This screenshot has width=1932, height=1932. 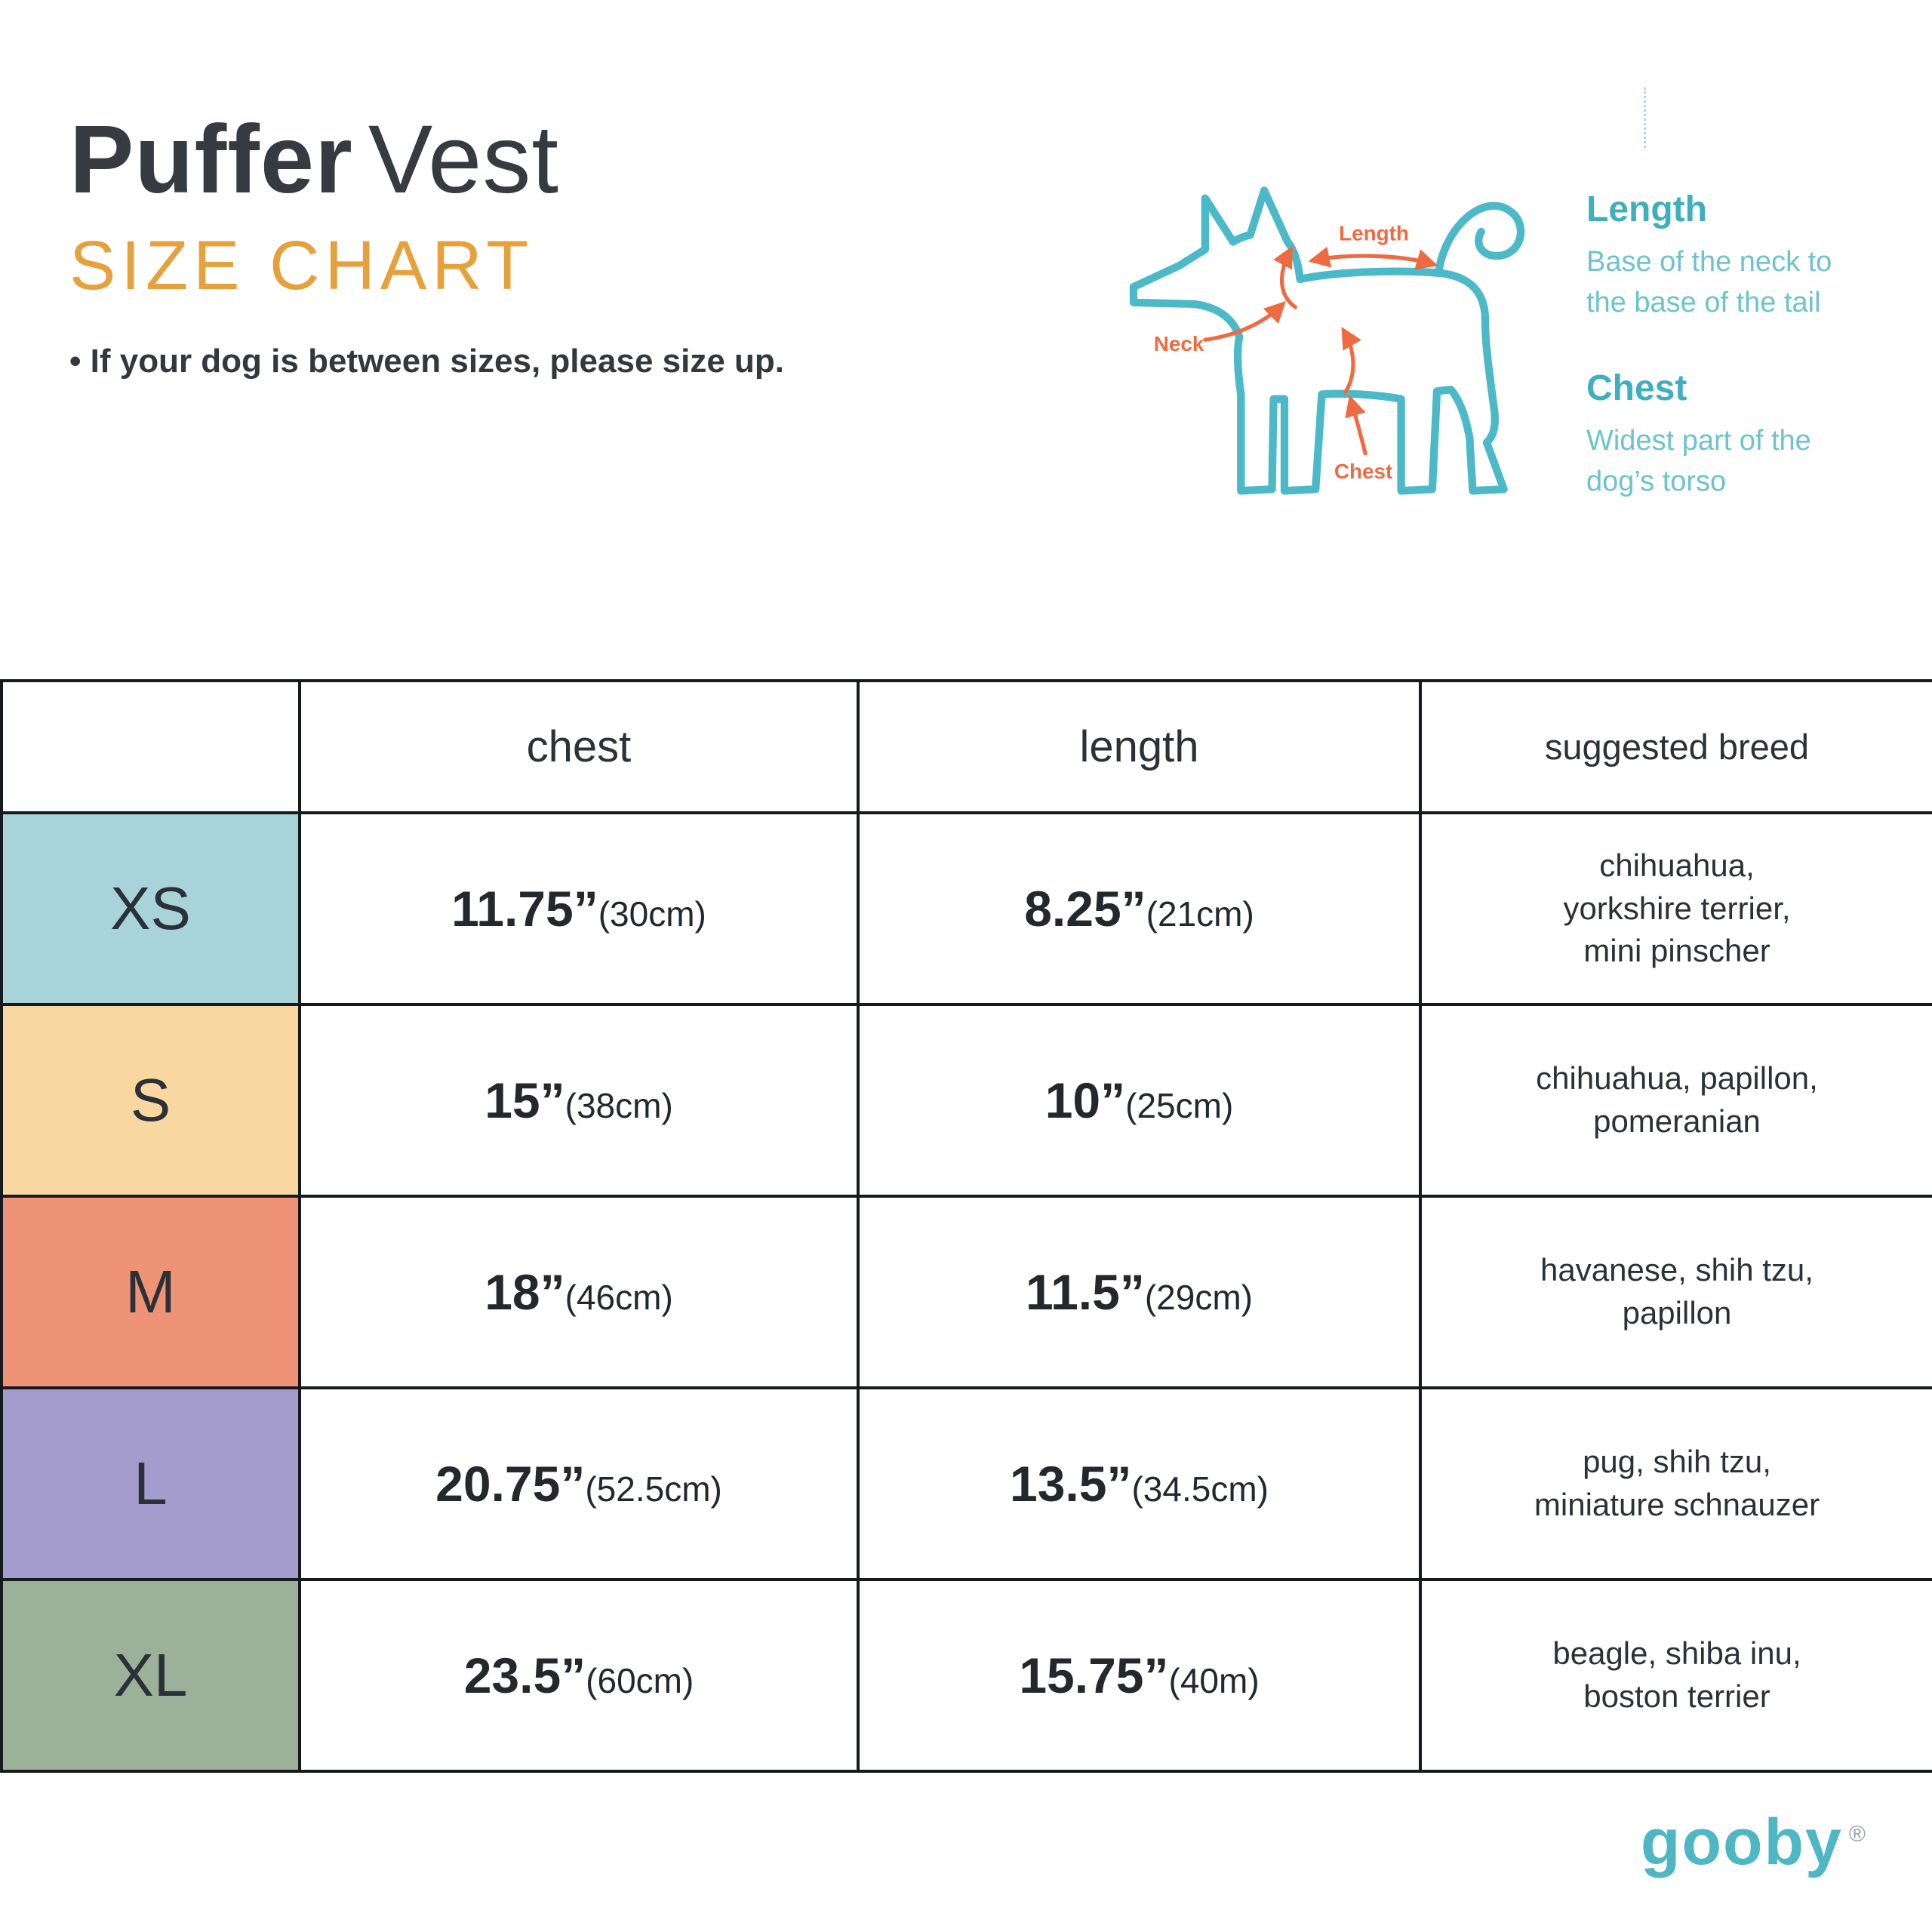 I want to click on chest-cell: 15”(38cm), so click(x=579, y=1100).